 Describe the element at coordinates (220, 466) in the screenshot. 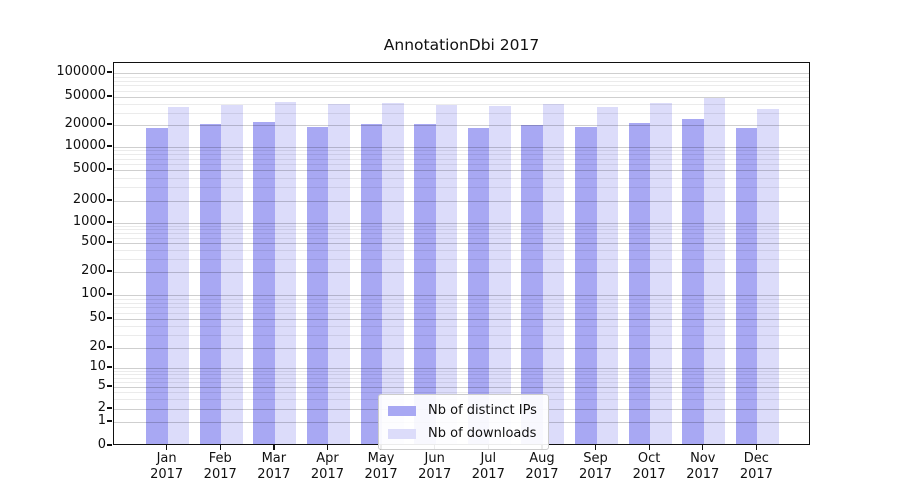

I see `x-tick-label-feb: Feb 2017` at that location.